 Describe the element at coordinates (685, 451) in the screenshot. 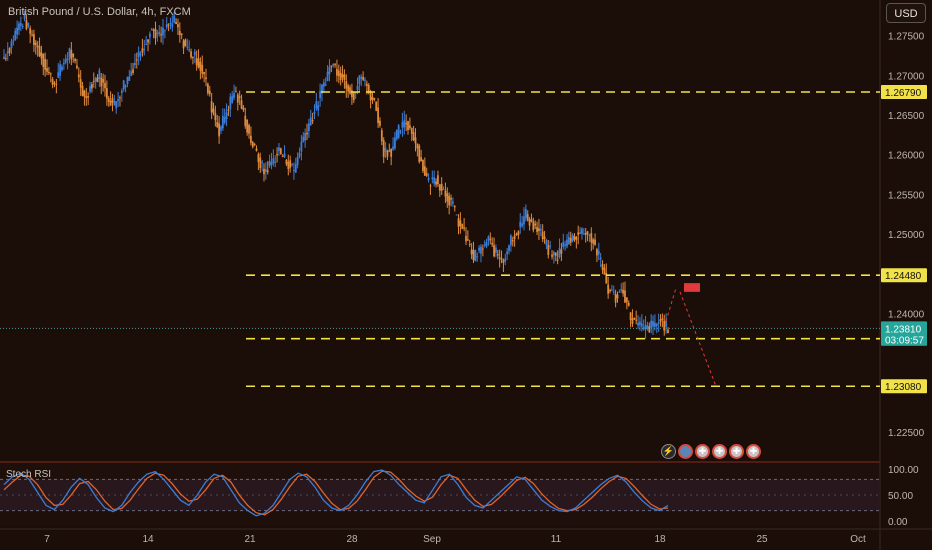

I see `cloud-icon` at that location.